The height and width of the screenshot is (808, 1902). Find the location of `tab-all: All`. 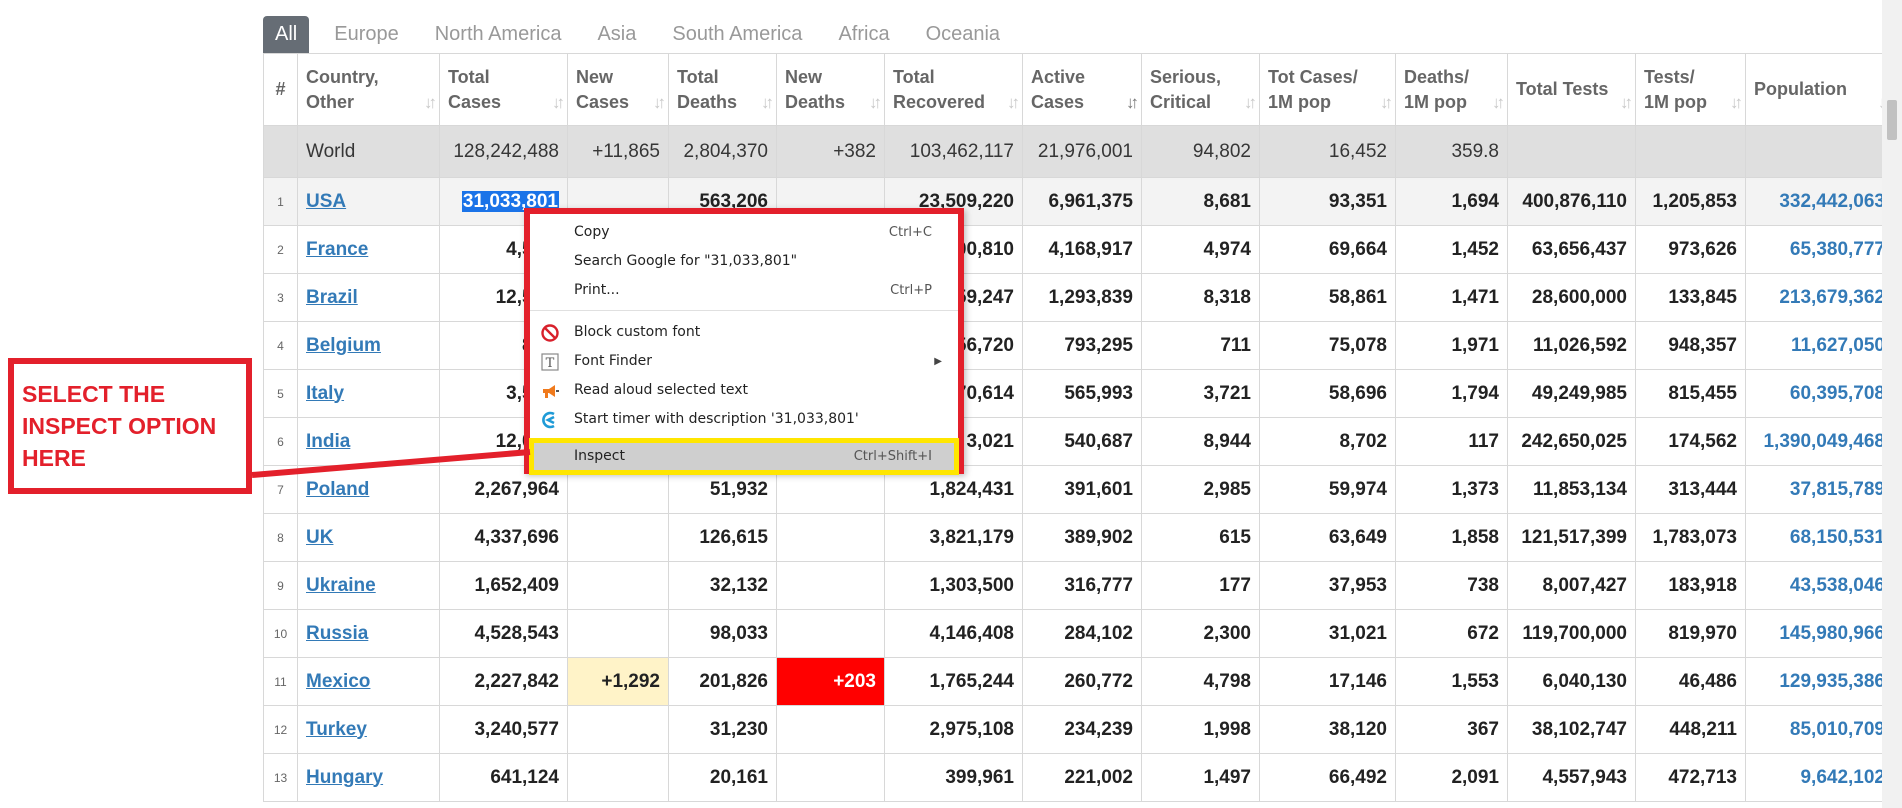

tab-all: All is located at coordinates (286, 34).